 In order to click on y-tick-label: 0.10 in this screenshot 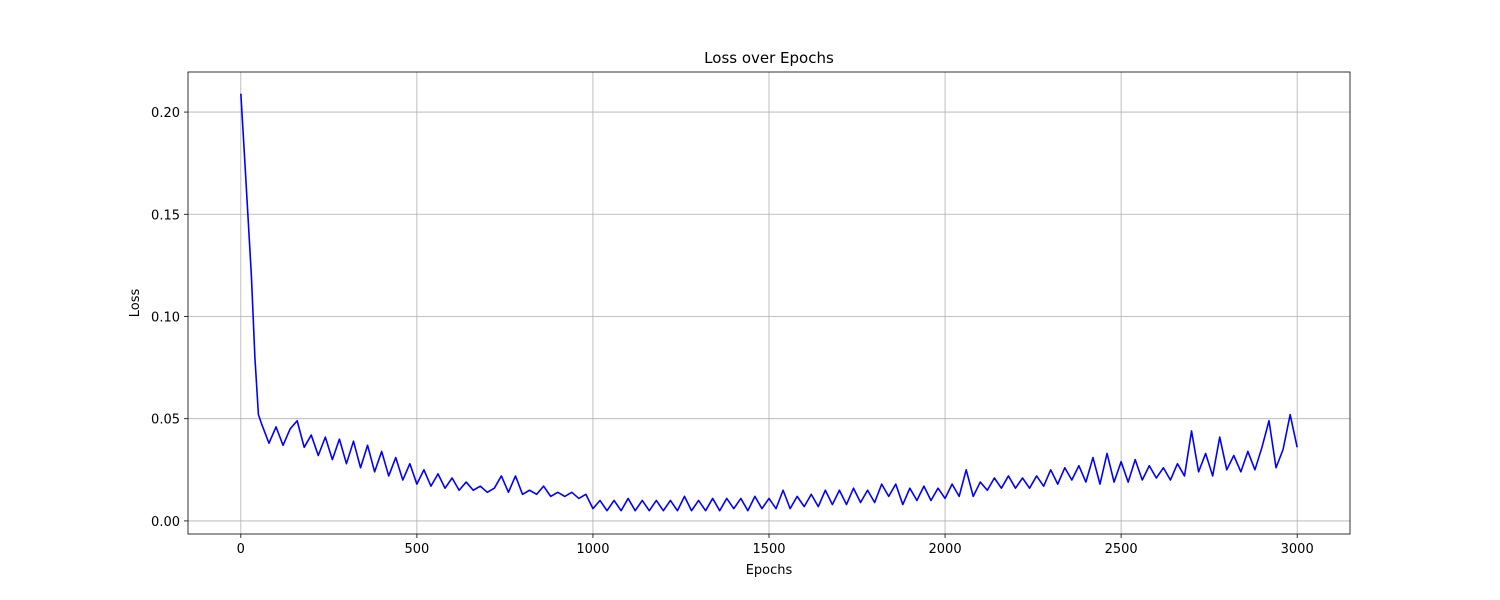, I will do `click(165, 317)`.